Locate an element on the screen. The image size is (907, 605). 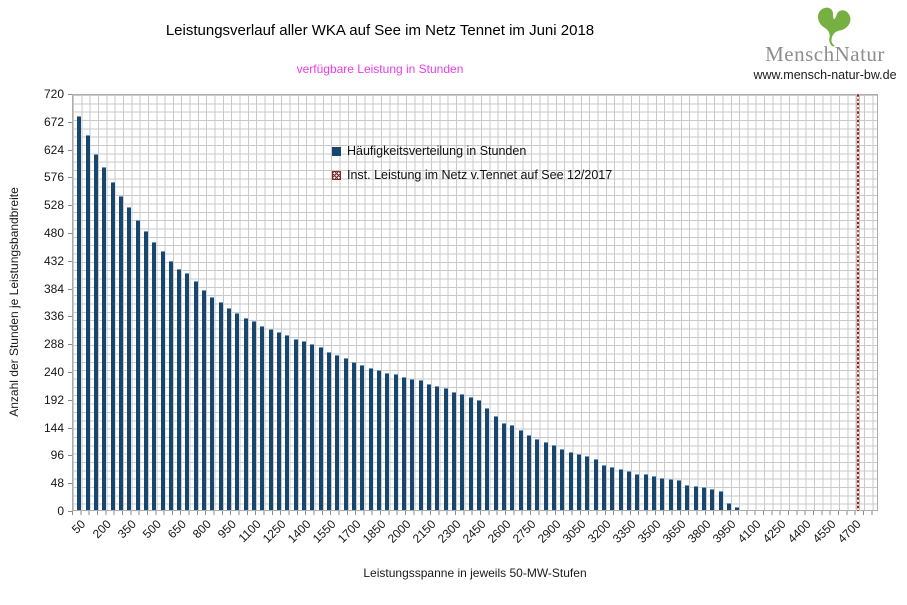
ginkgo-leaf-icon is located at coordinates (834, 27).